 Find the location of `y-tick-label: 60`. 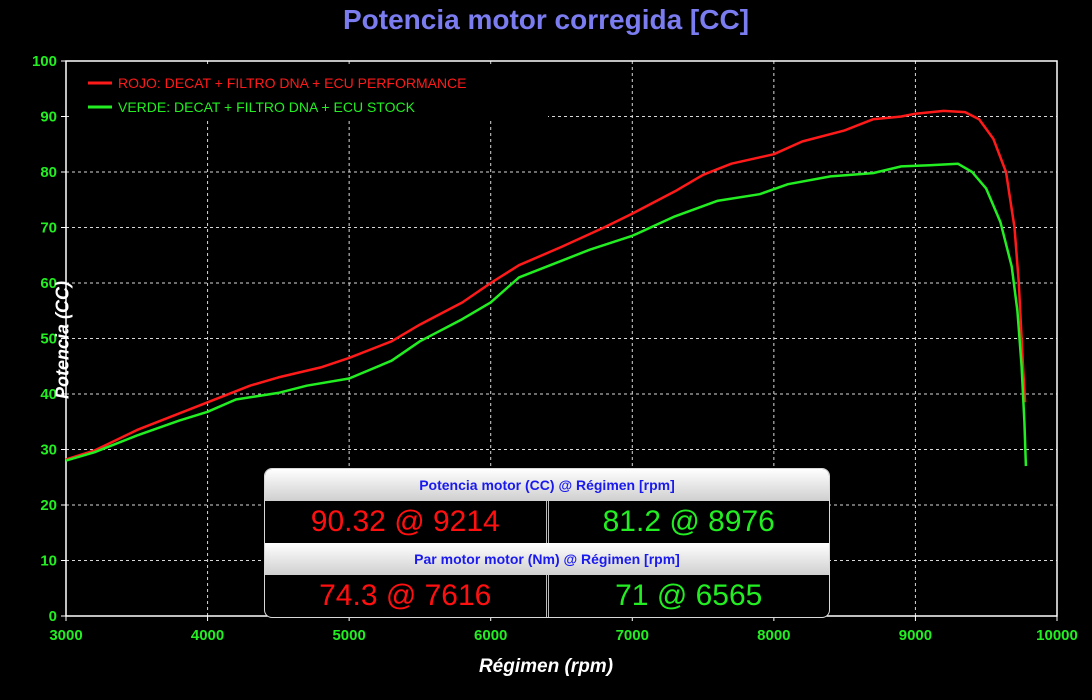

y-tick-label: 60 is located at coordinates (48, 283).